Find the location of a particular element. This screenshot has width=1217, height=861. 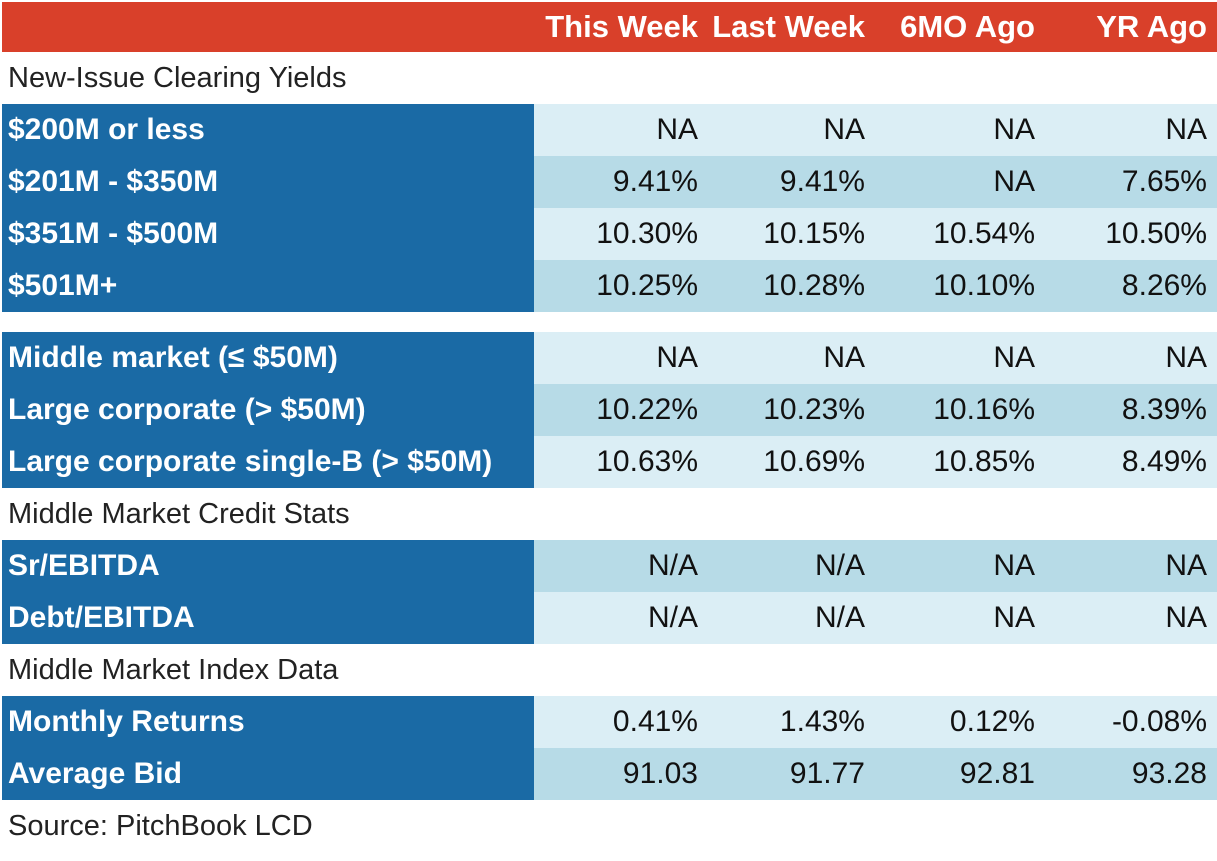

column-header-6mo-ago: 6MO Ago is located at coordinates (967, 26).